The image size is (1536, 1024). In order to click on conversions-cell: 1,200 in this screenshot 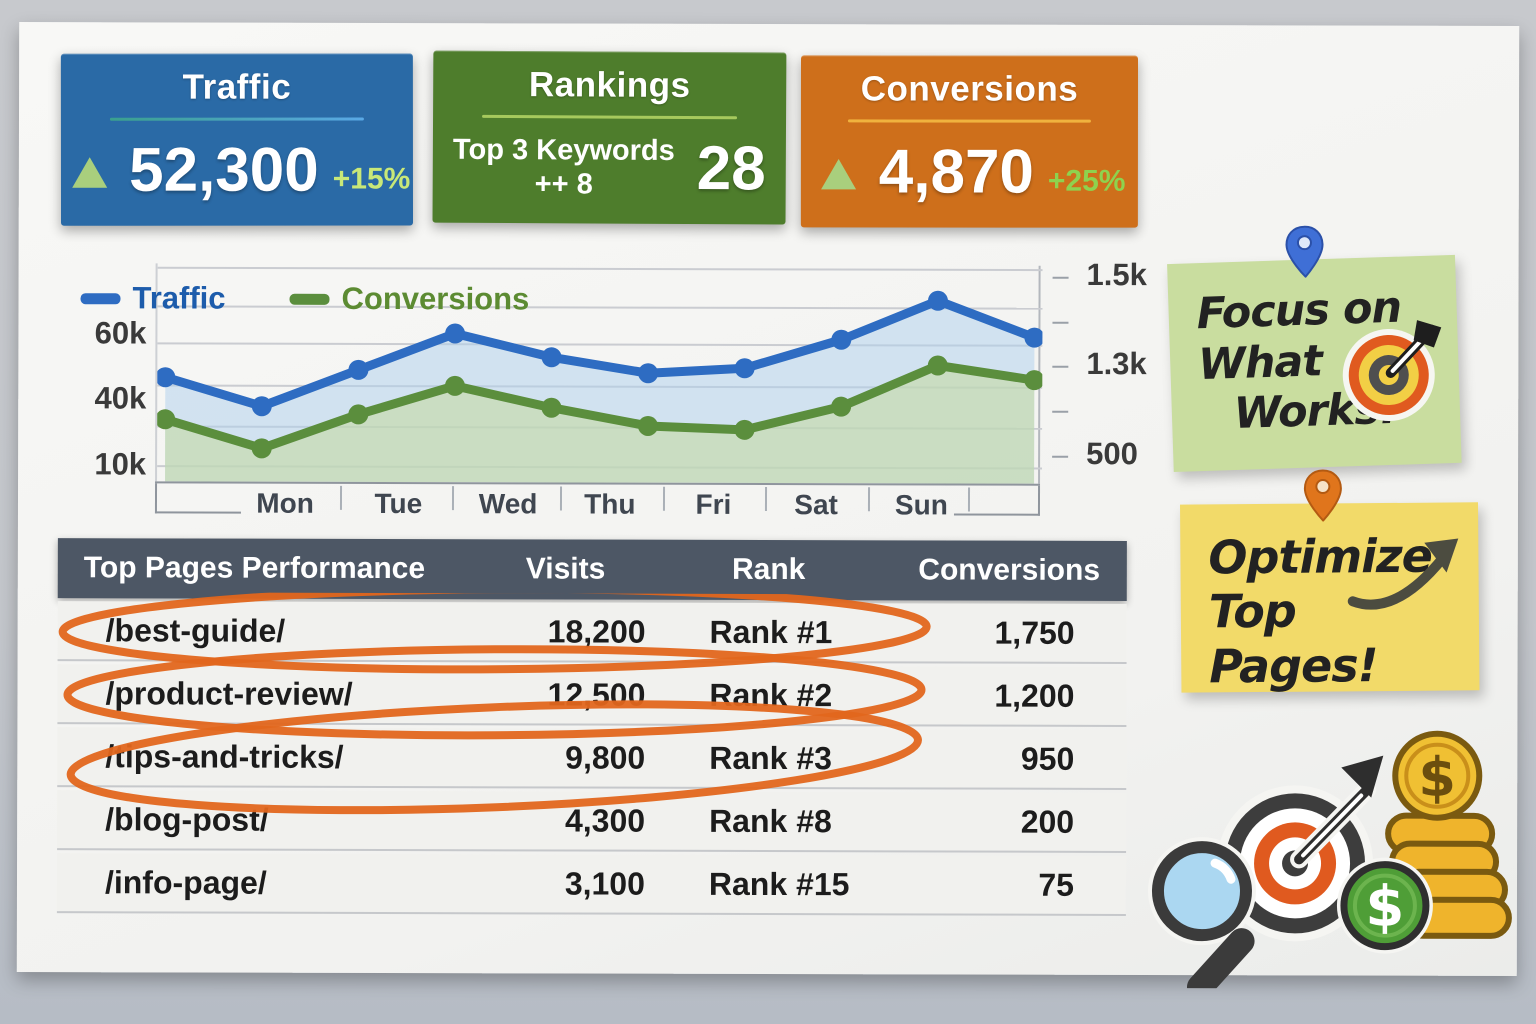, I will do `click(1034, 695)`.